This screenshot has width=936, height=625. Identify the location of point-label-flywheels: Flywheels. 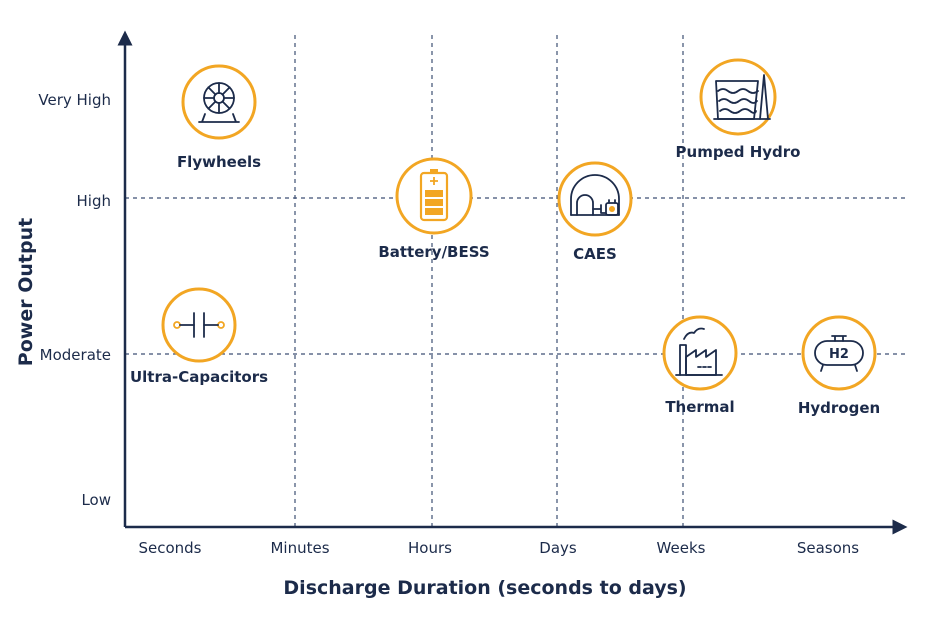
(219, 162).